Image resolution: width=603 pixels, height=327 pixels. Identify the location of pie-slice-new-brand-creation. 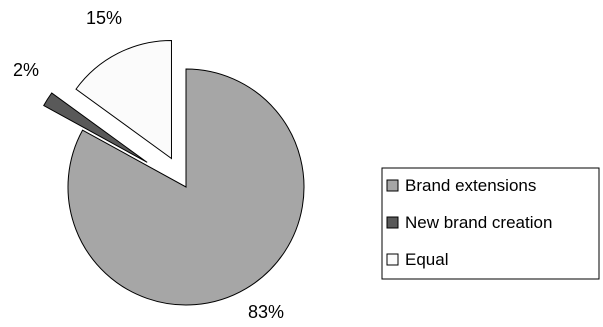
(95, 127).